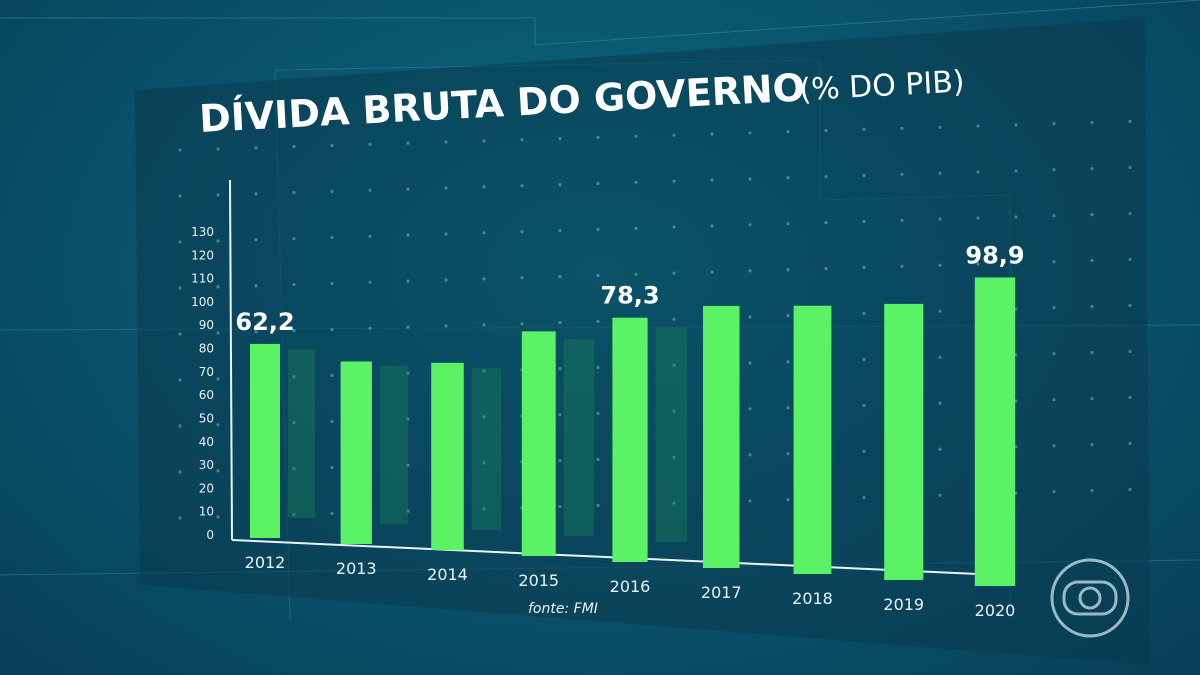 This screenshot has height=675, width=1200. Describe the element at coordinates (231, 360) in the screenshot. I see `y-axis` at that location.